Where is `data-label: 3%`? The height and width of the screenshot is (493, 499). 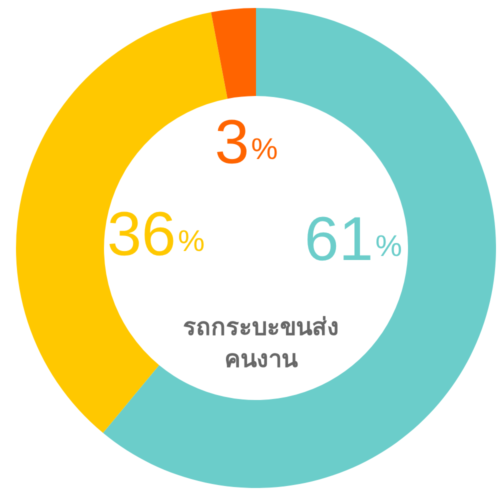 data-label: 3% is located at coordinates (246, 142).